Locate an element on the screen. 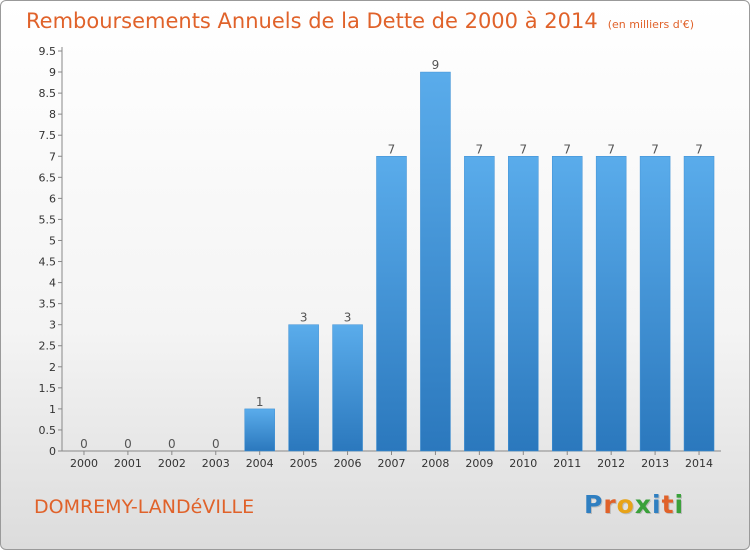  y-tick-label: 1.5 is located at coordinates (48, 388).